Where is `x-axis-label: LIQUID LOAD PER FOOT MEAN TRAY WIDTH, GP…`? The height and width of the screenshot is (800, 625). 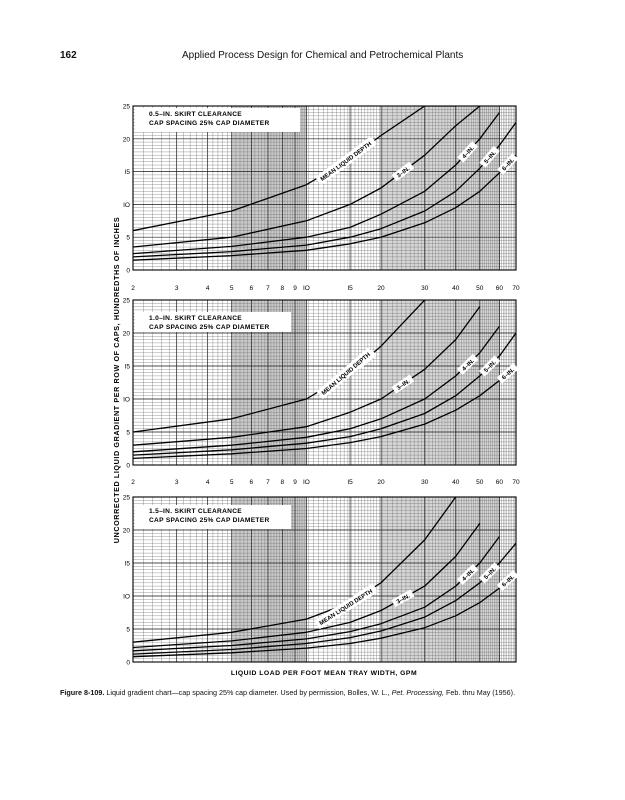
x-axis-label: LIQUID LOAD PER FOOT MEAN TRAY WIDTH, GP… is located at coordinates (324, 673).